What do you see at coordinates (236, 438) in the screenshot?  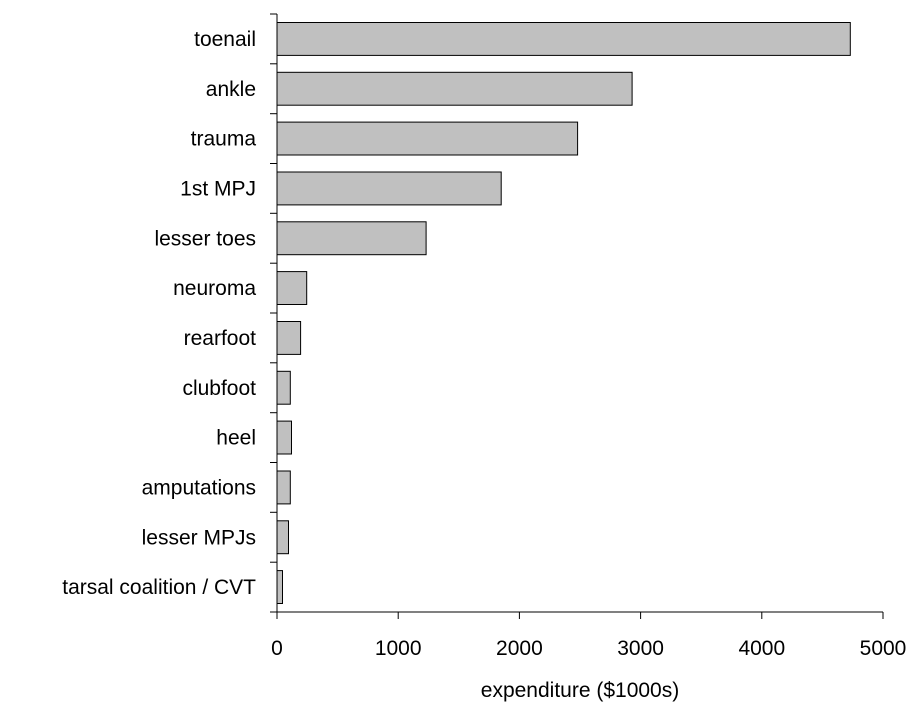 I see `category-label: heel` at bounding box center [236, 438].